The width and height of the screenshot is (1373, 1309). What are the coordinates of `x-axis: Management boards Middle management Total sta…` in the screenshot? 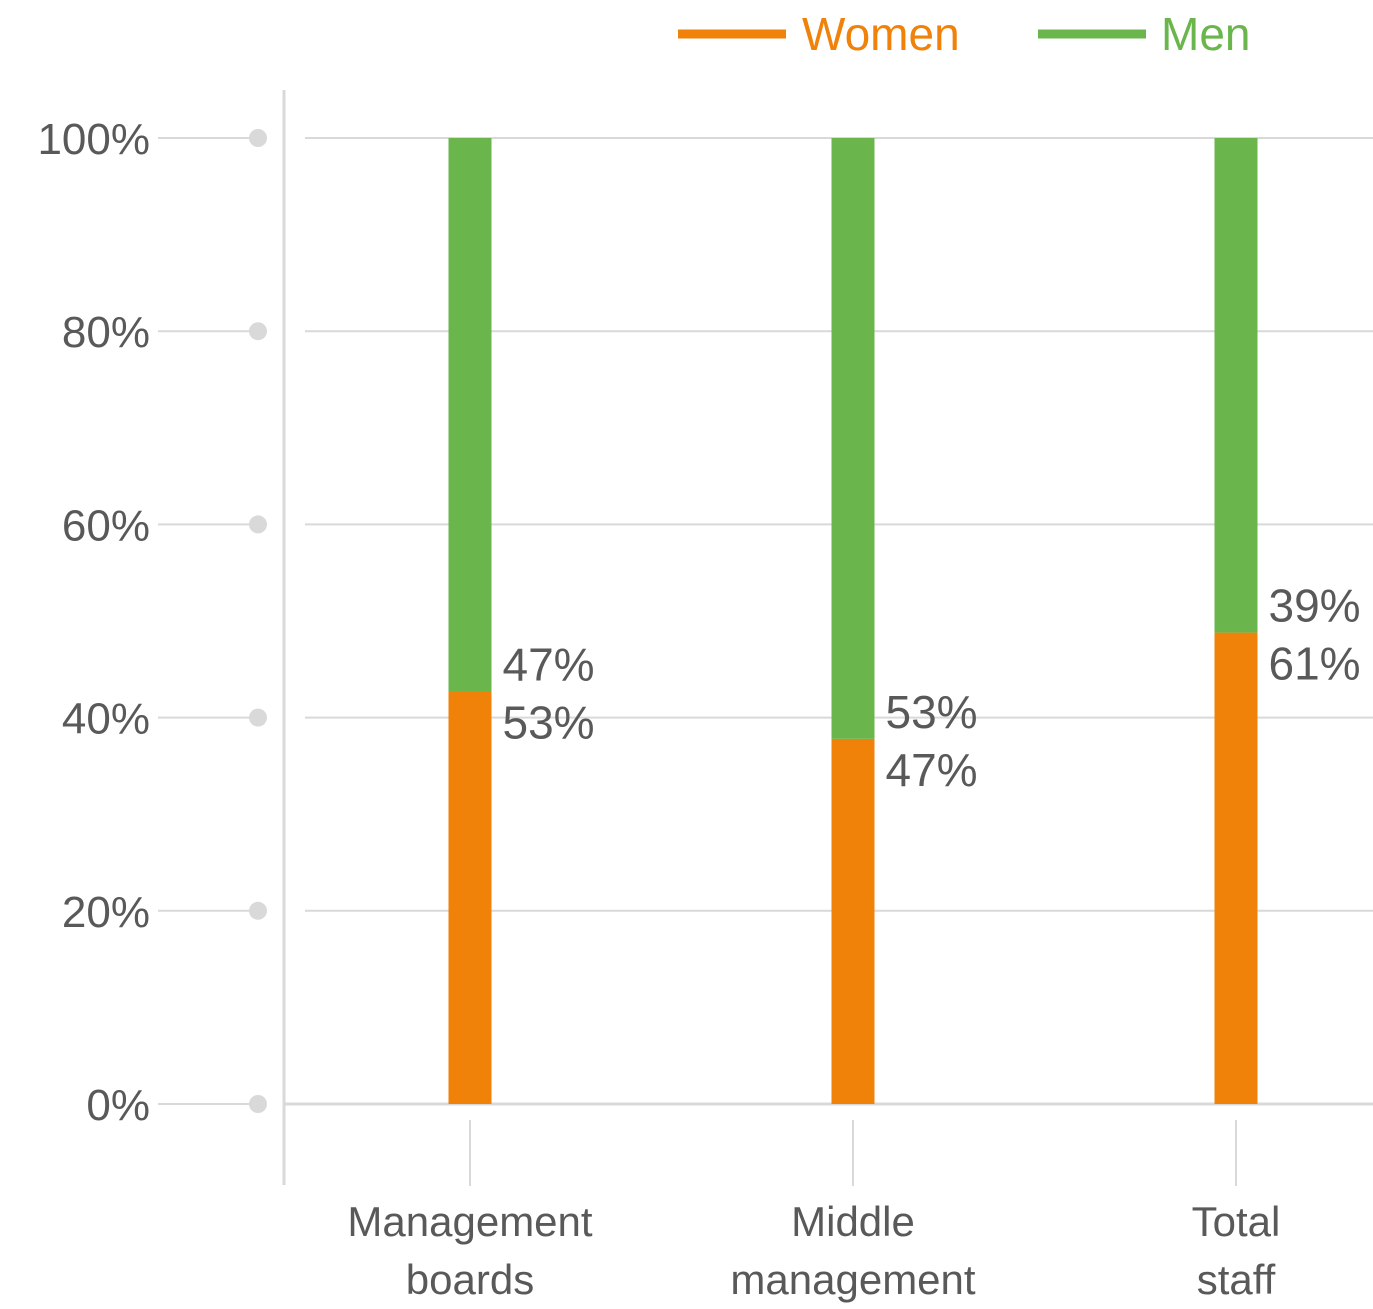 It's located at (828, 1202).